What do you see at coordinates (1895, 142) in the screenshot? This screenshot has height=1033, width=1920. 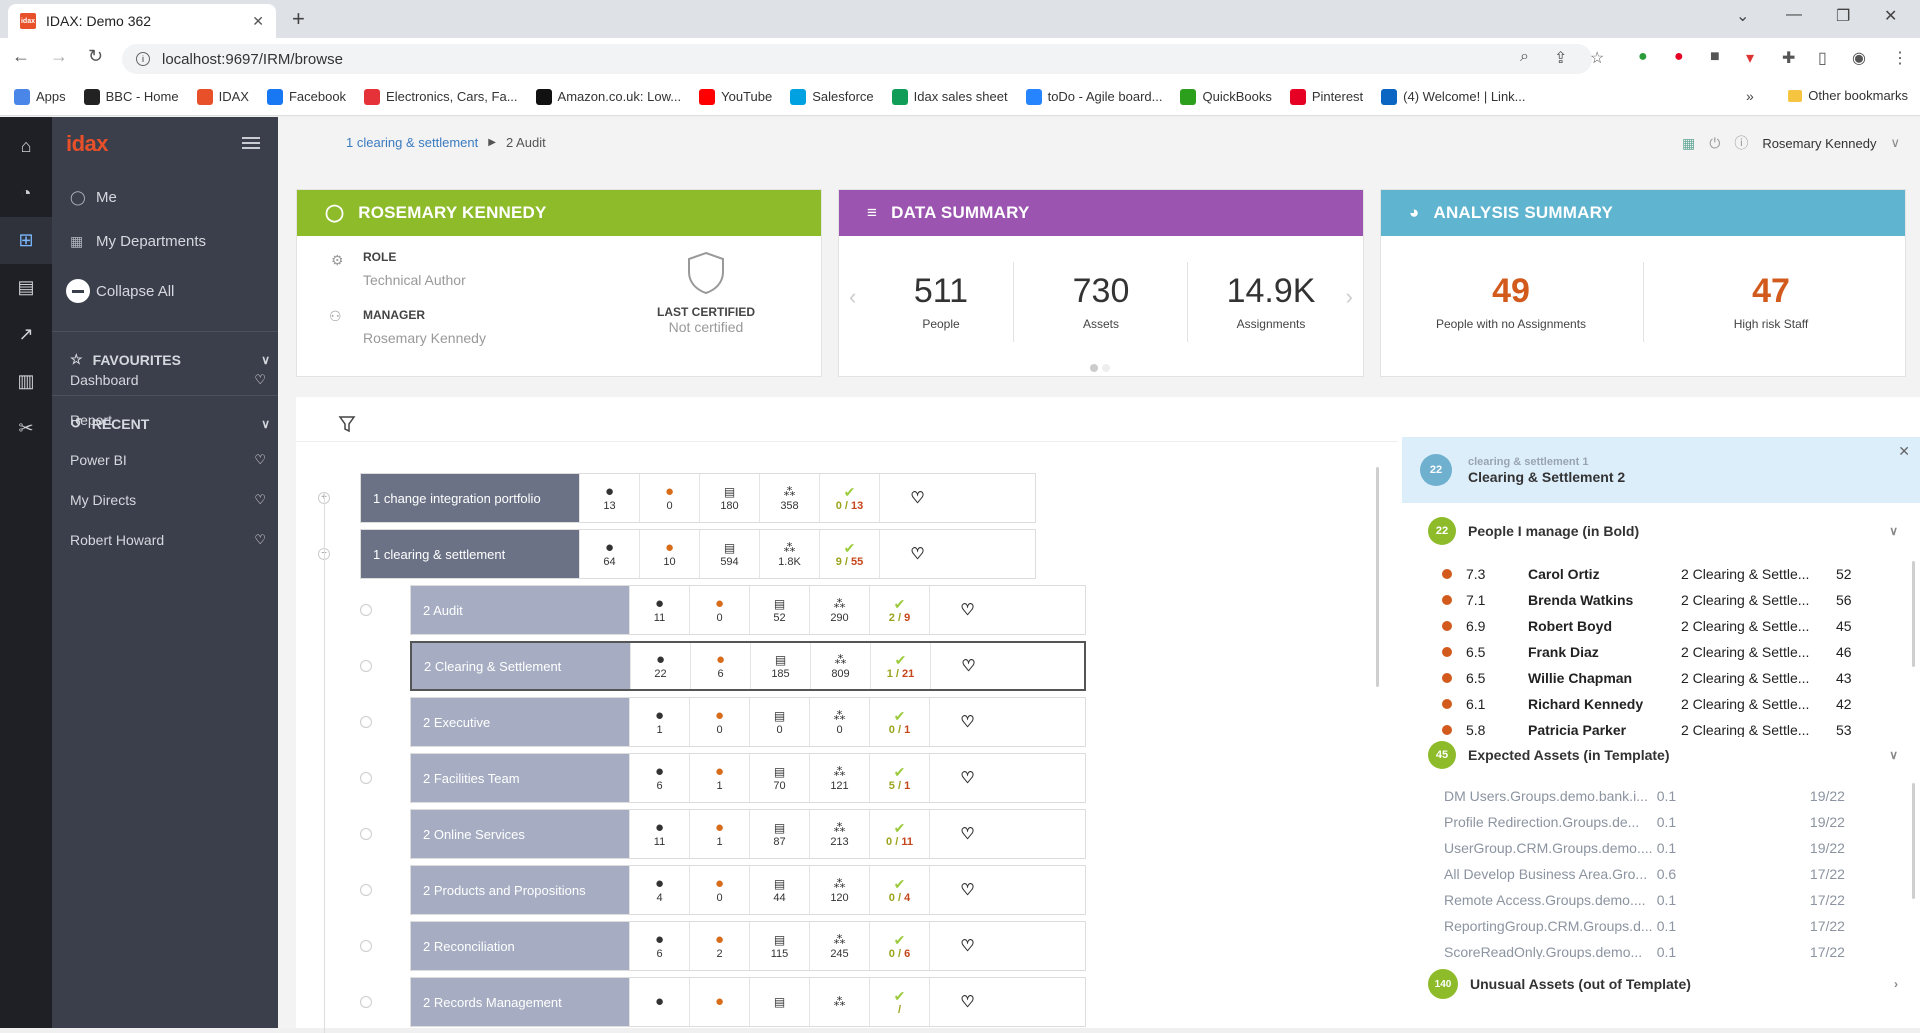 I see `chevron-down-icon: ∨` at bounding box center [1895, 142].